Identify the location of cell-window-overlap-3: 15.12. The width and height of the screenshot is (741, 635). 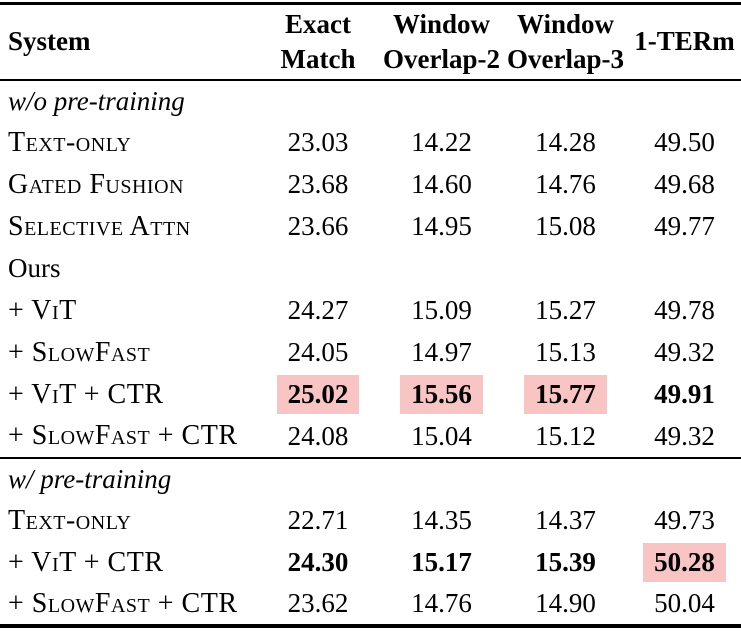
(565, 435).